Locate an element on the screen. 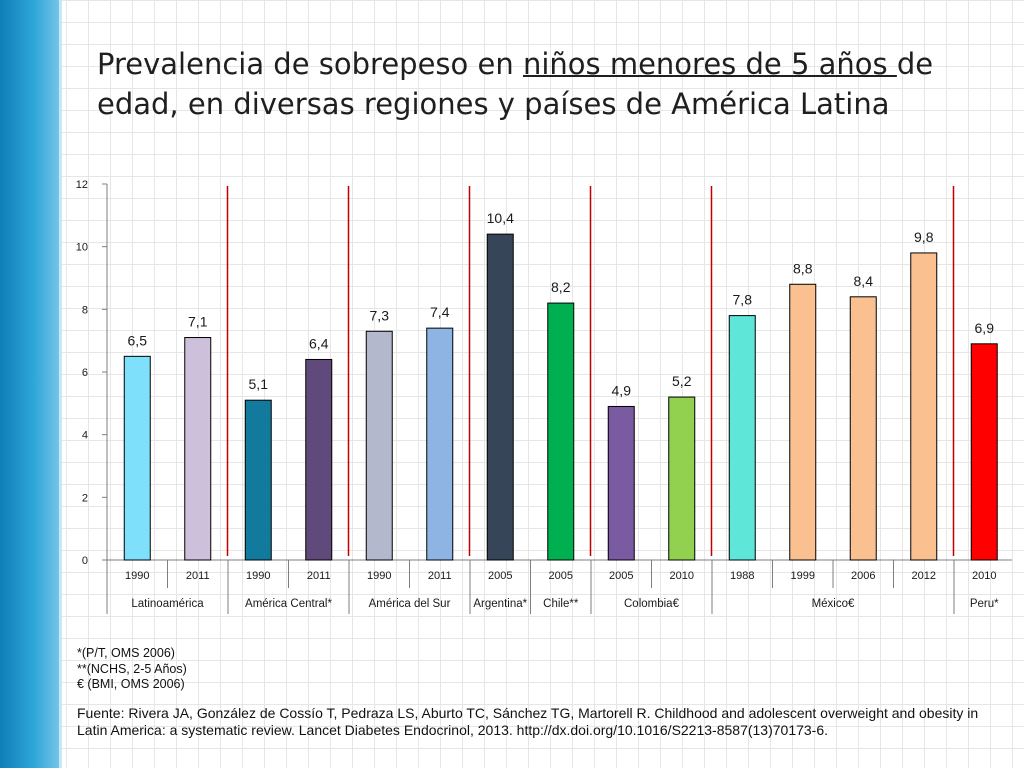 The image size is (1024, 768). footnote-pt: *(P/T, OMS 2006) is located at coordinates (126, 653).